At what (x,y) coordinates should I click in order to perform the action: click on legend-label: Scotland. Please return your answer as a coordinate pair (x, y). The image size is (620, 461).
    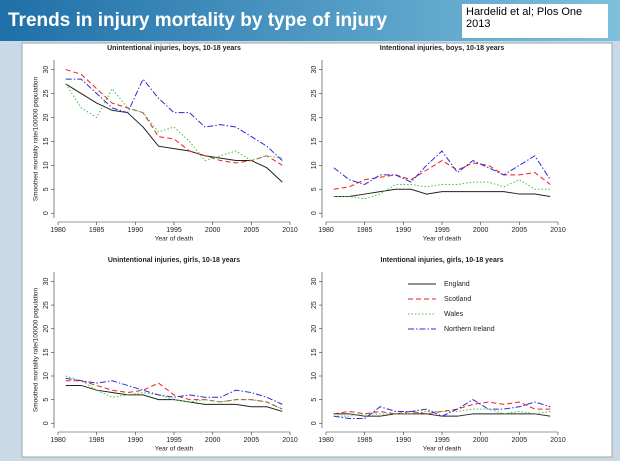
    Looking at the image, I should click on (457, 299).